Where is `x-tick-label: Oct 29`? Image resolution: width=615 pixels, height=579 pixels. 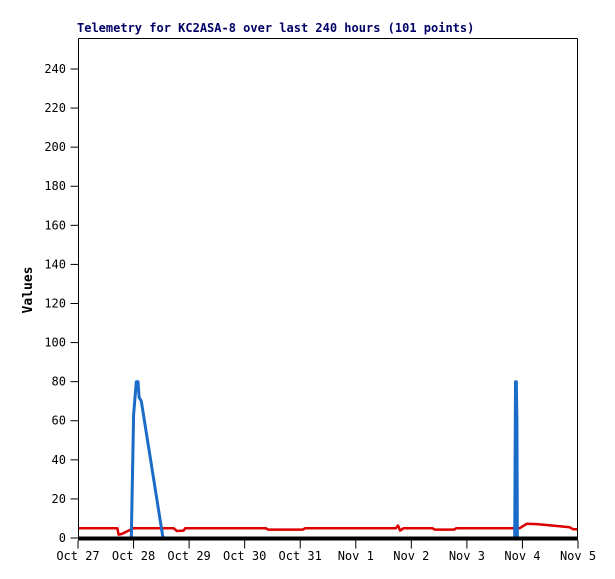
x-tick-label: Oct 29 is located at coordinates (188, 556).